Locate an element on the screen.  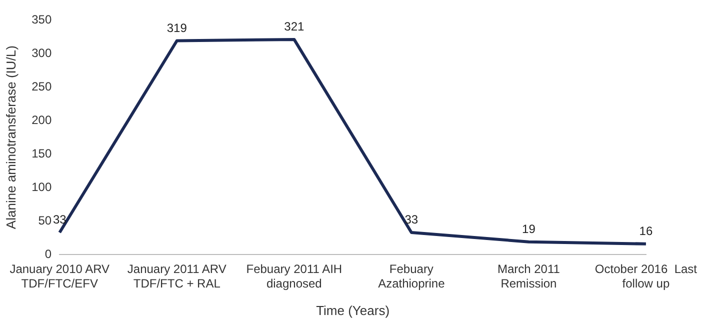
y-tick-label: 200 is located at coordinates (42, 119).